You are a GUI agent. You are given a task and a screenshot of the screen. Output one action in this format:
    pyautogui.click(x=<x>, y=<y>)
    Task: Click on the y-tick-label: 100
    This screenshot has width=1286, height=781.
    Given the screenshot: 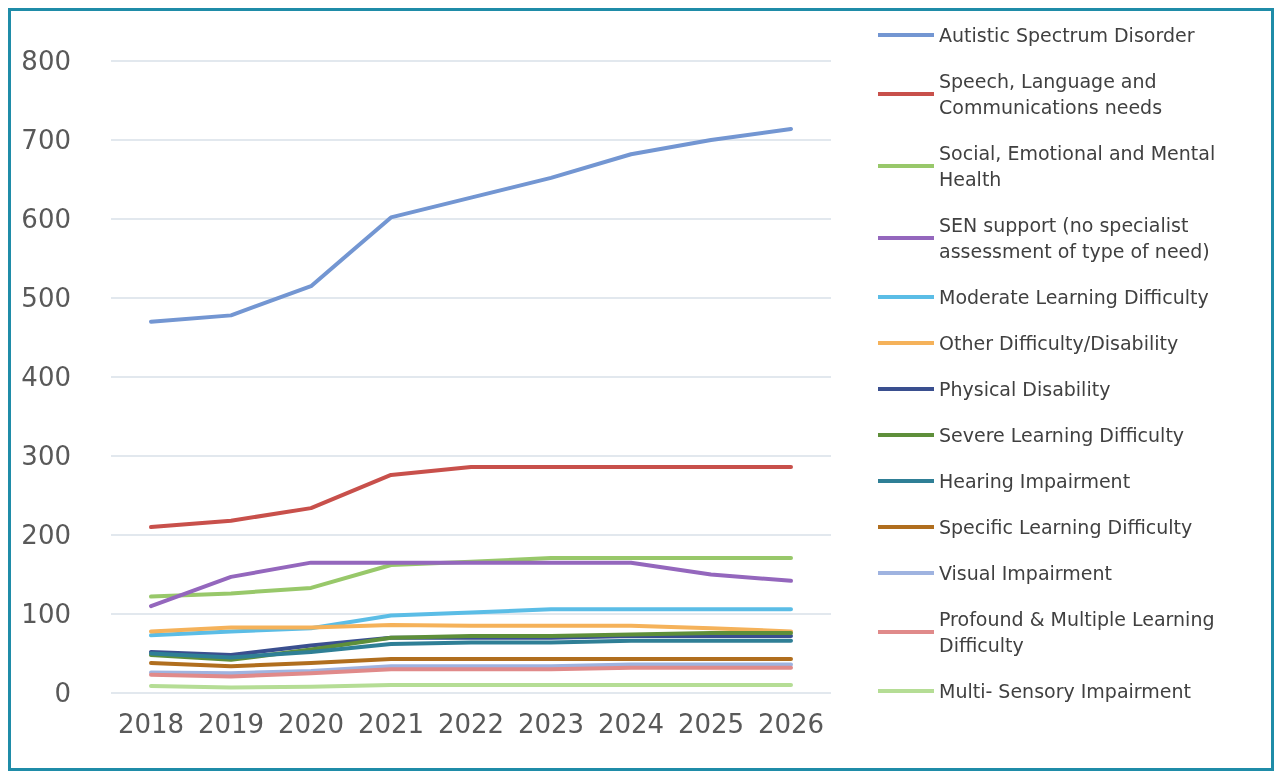 What is the action you would take?
    pyautogui.click(x=46, y=614)
    